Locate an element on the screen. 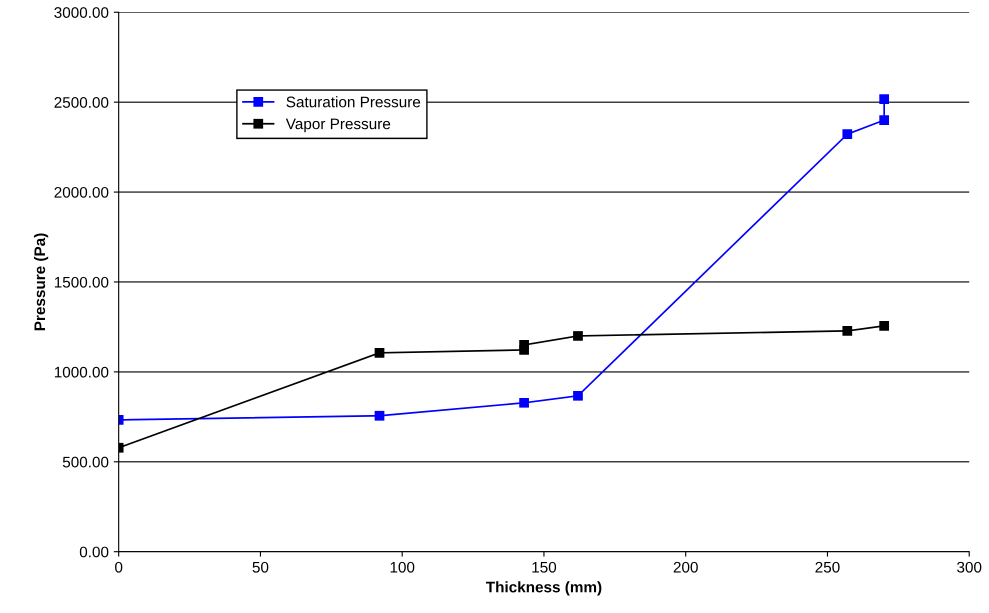  x-axis-title: Thickness (mm) is located at coordinates (544, 588).